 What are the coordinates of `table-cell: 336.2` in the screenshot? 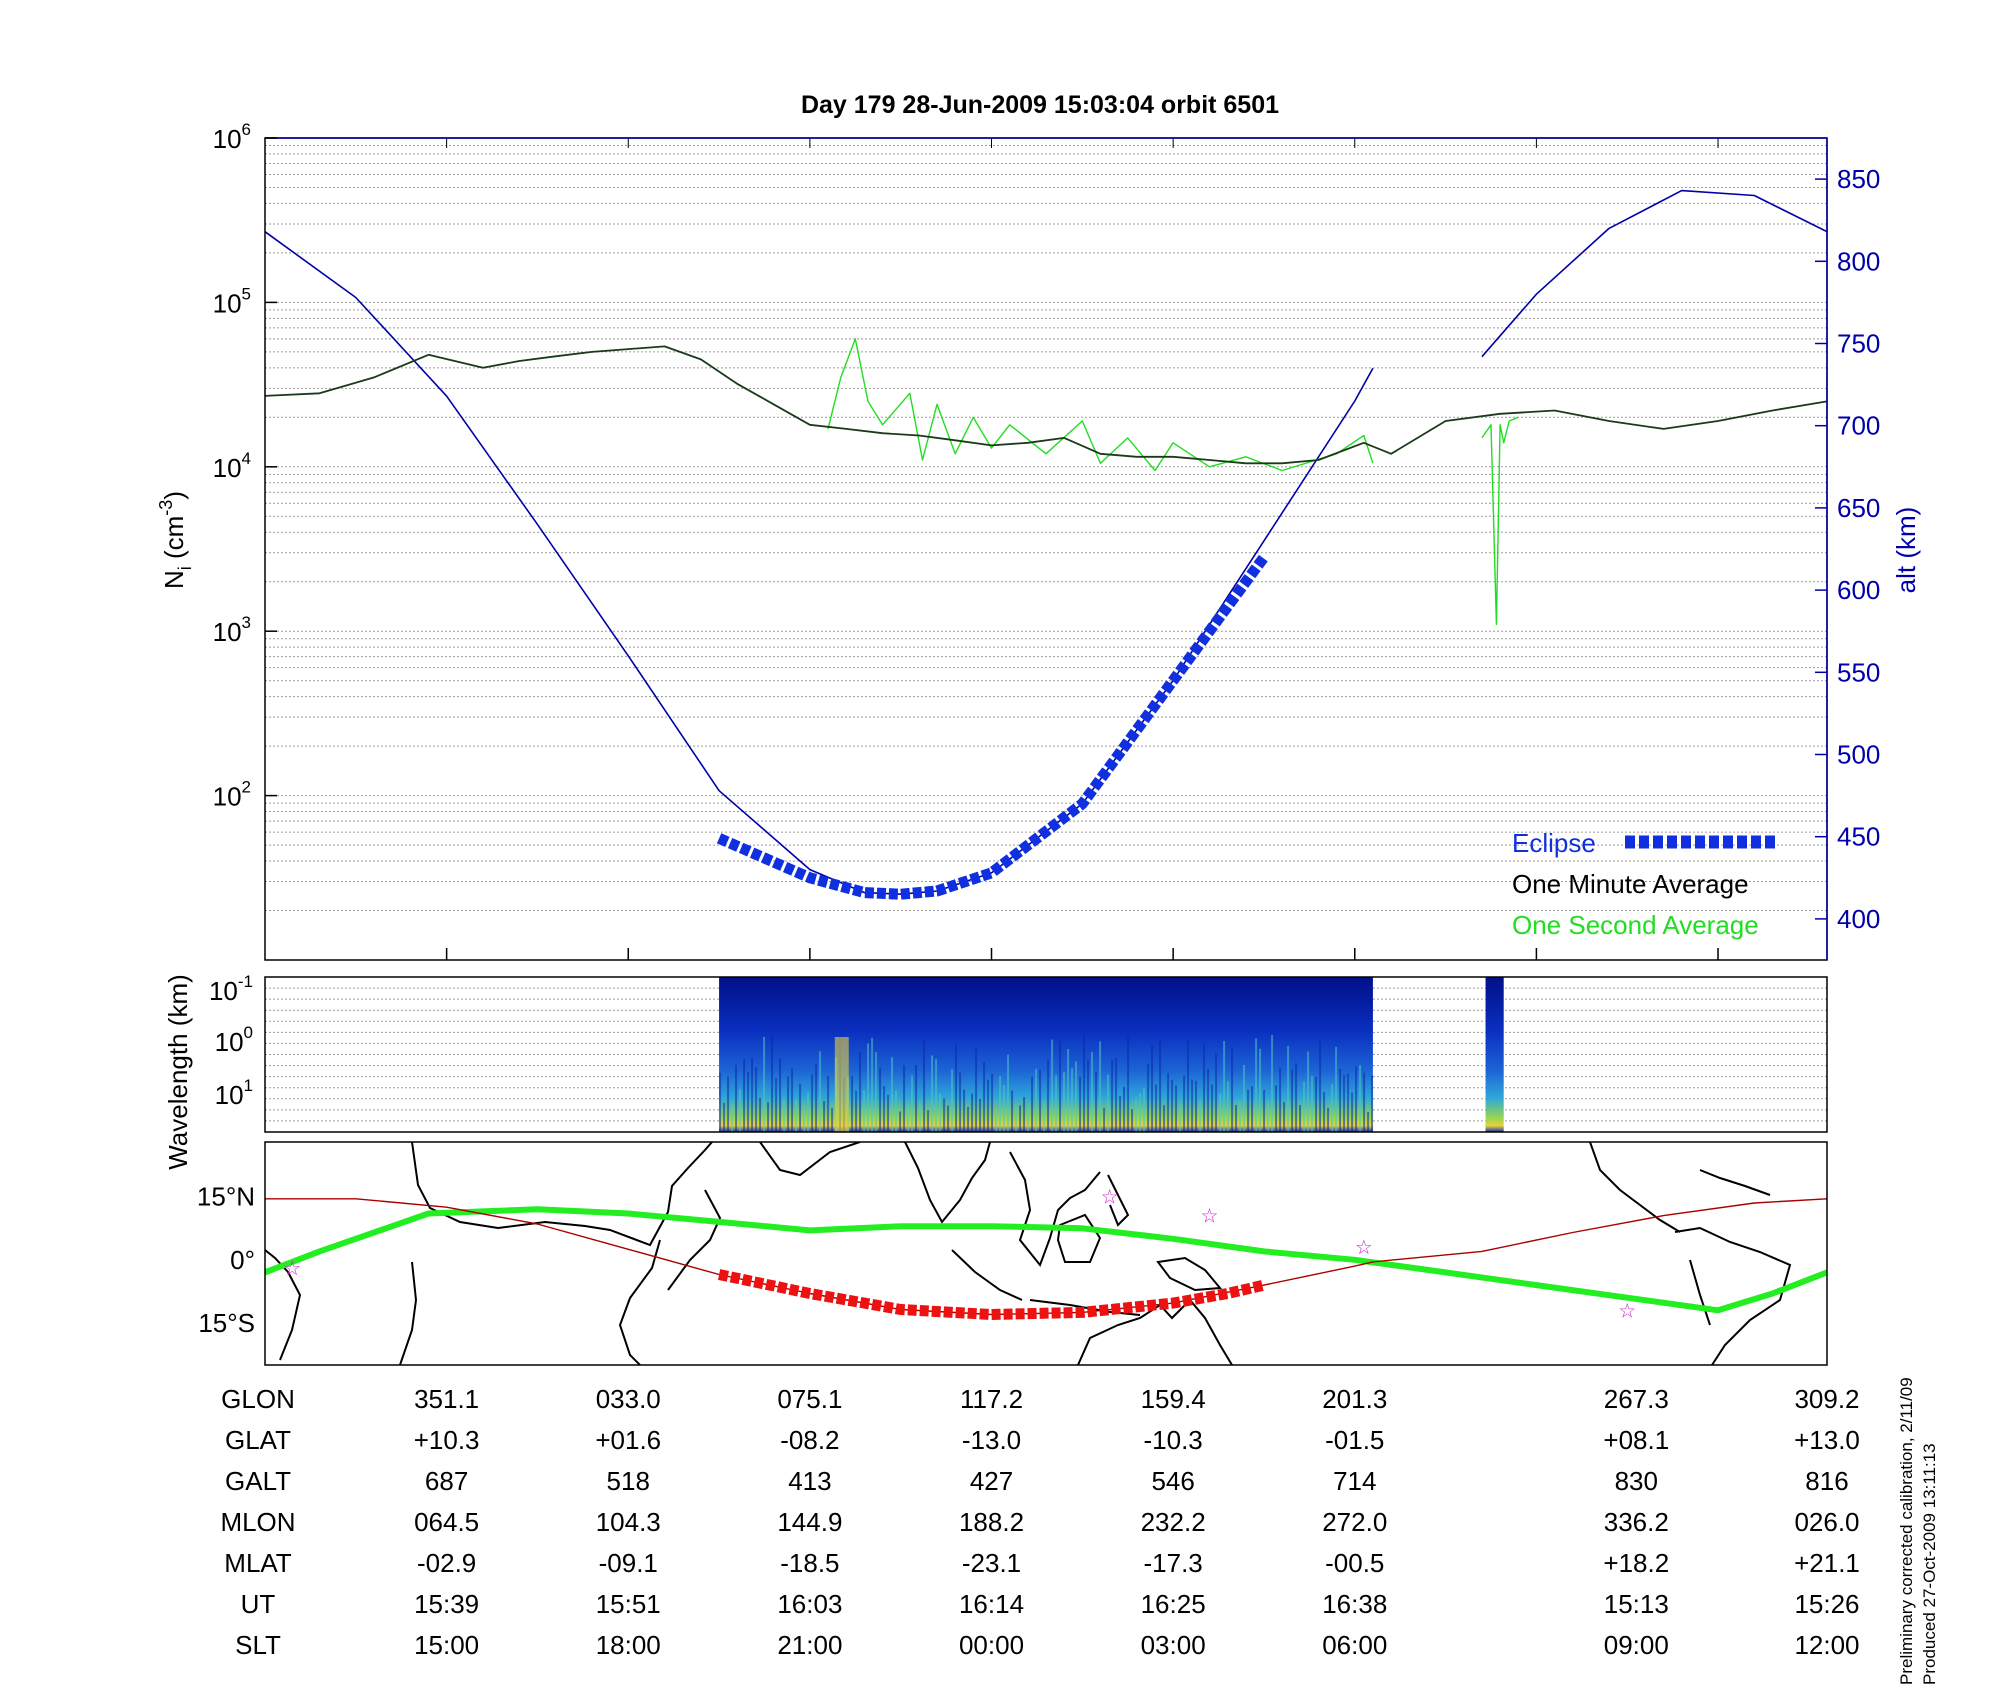 It's located at (1636, 1522).